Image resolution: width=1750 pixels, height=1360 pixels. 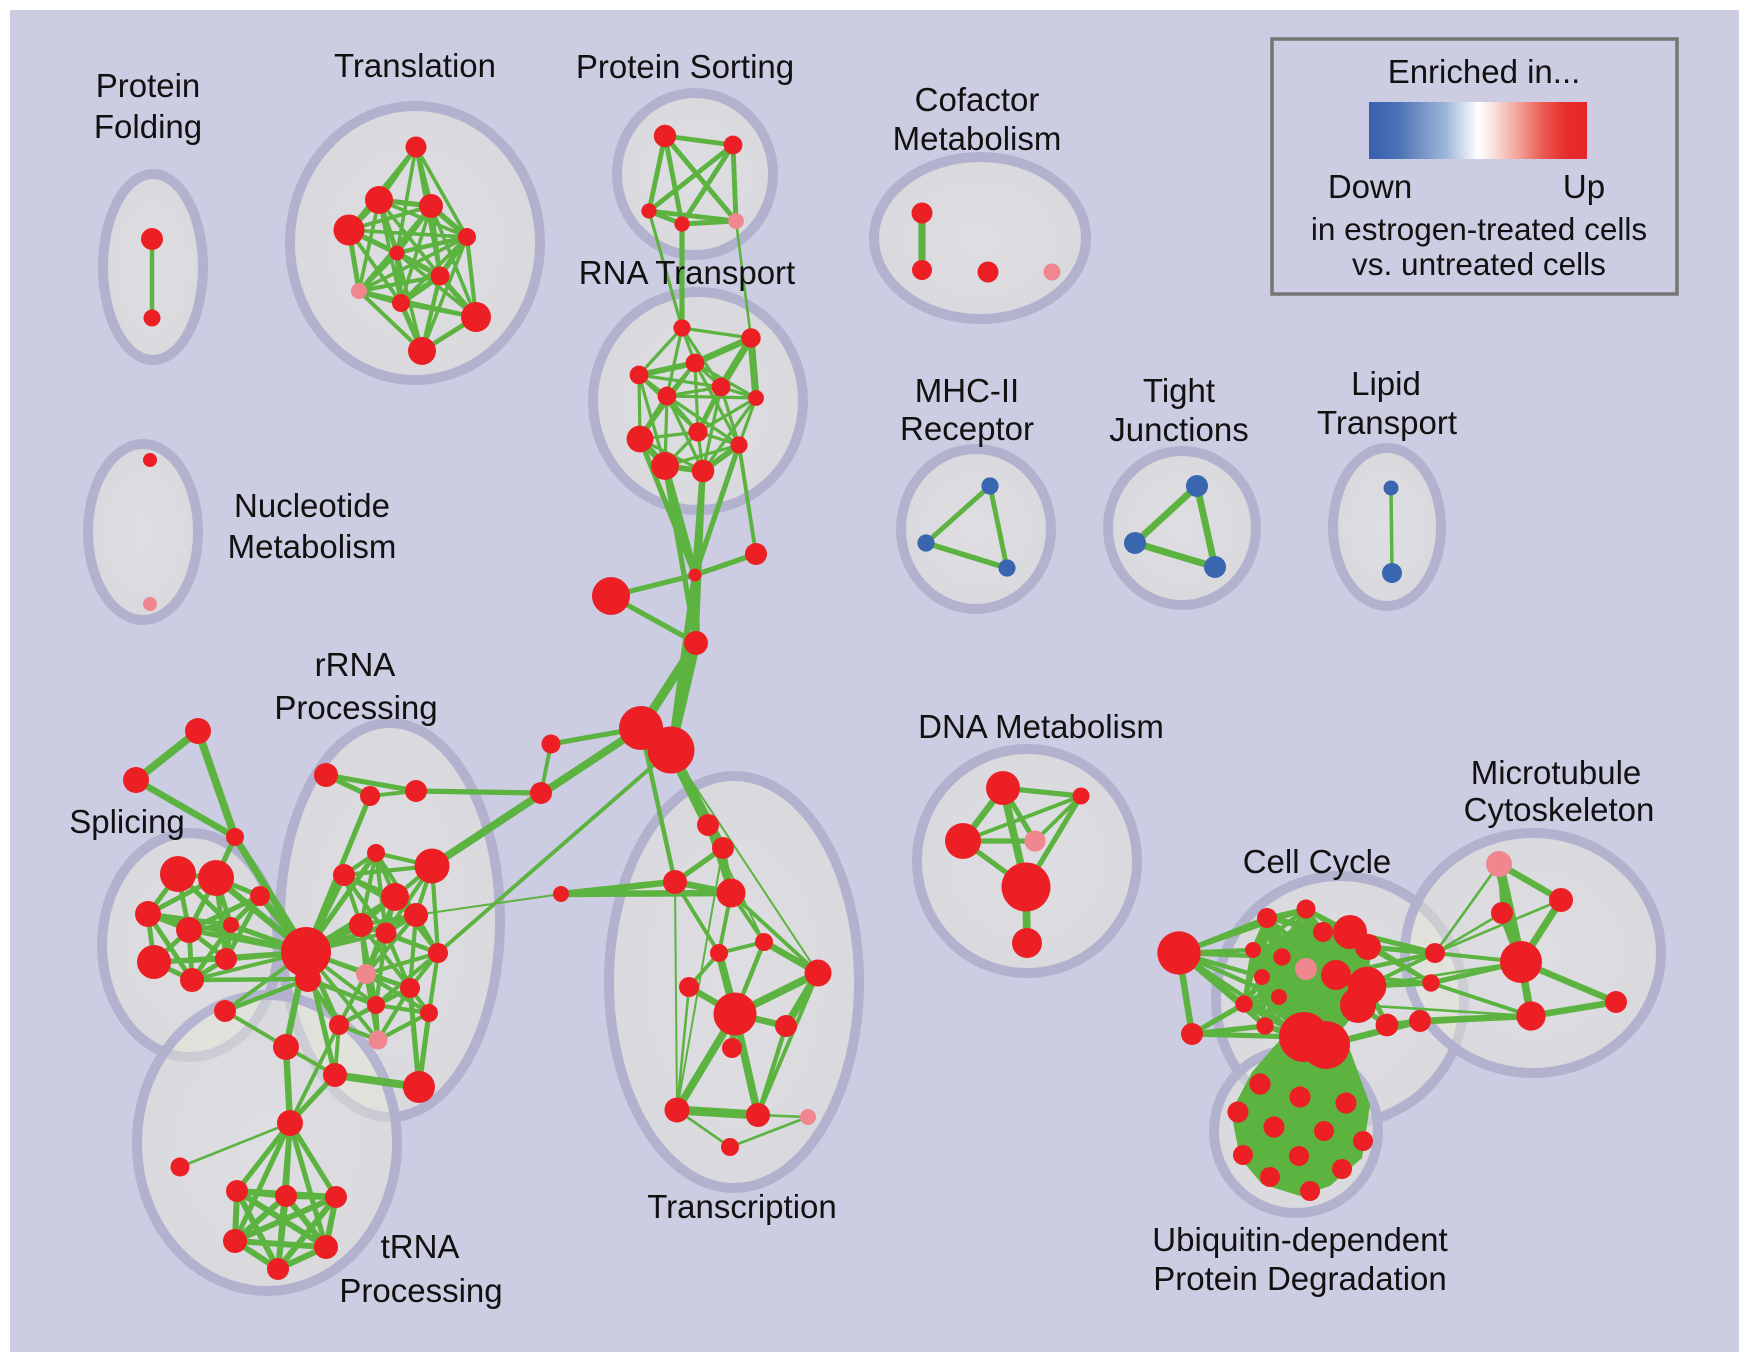 What do you see at coordinates (1179, 390) in the screenshot?
I see `svg-text: Tight` at bounding box center [1179, 390].